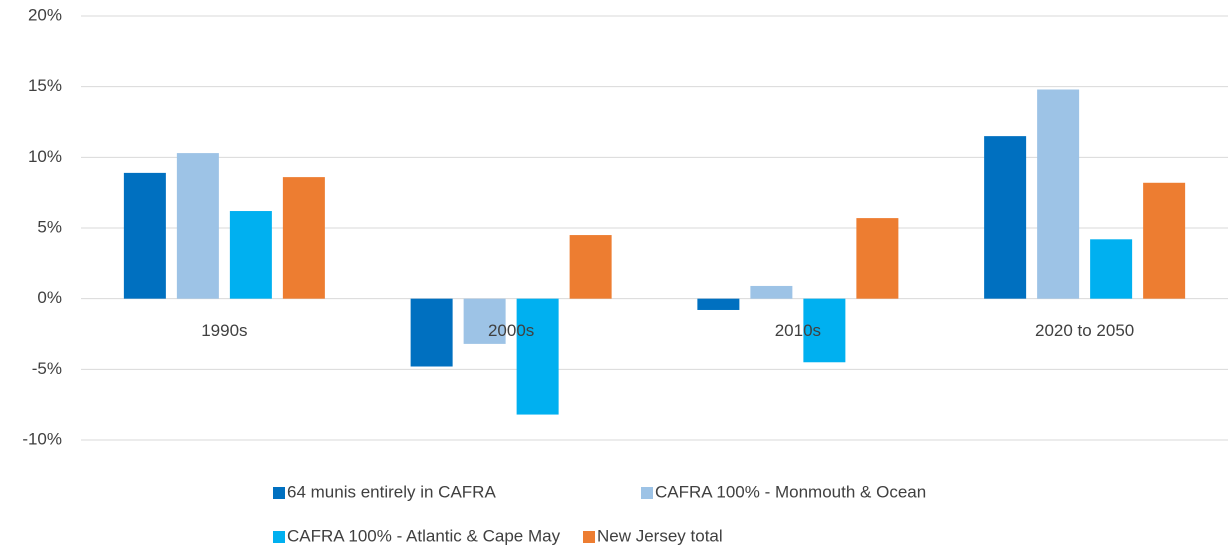 The height and width of the screenshot is (548, 1230). Describe the element at coordinates (47, 368) in the screenshot. I see `y-tick-label: -5%` at that location.